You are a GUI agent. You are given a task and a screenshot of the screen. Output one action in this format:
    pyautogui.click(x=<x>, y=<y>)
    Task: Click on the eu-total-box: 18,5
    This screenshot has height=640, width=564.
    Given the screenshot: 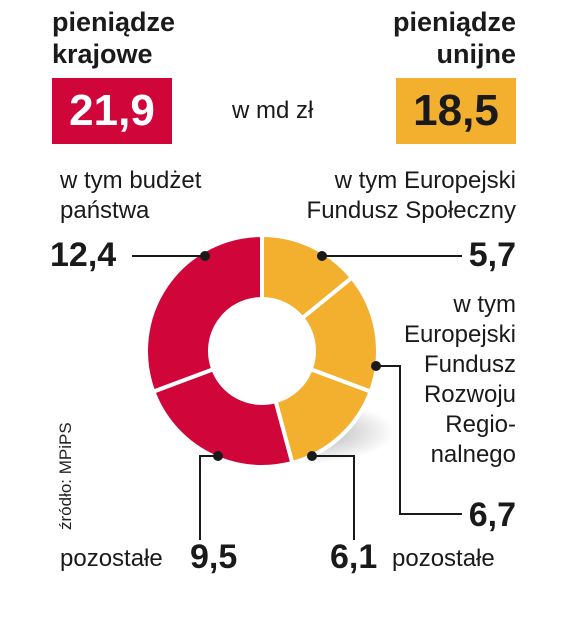 What is the action you would take?
    pyautogui.click(x=456, y=111)
    